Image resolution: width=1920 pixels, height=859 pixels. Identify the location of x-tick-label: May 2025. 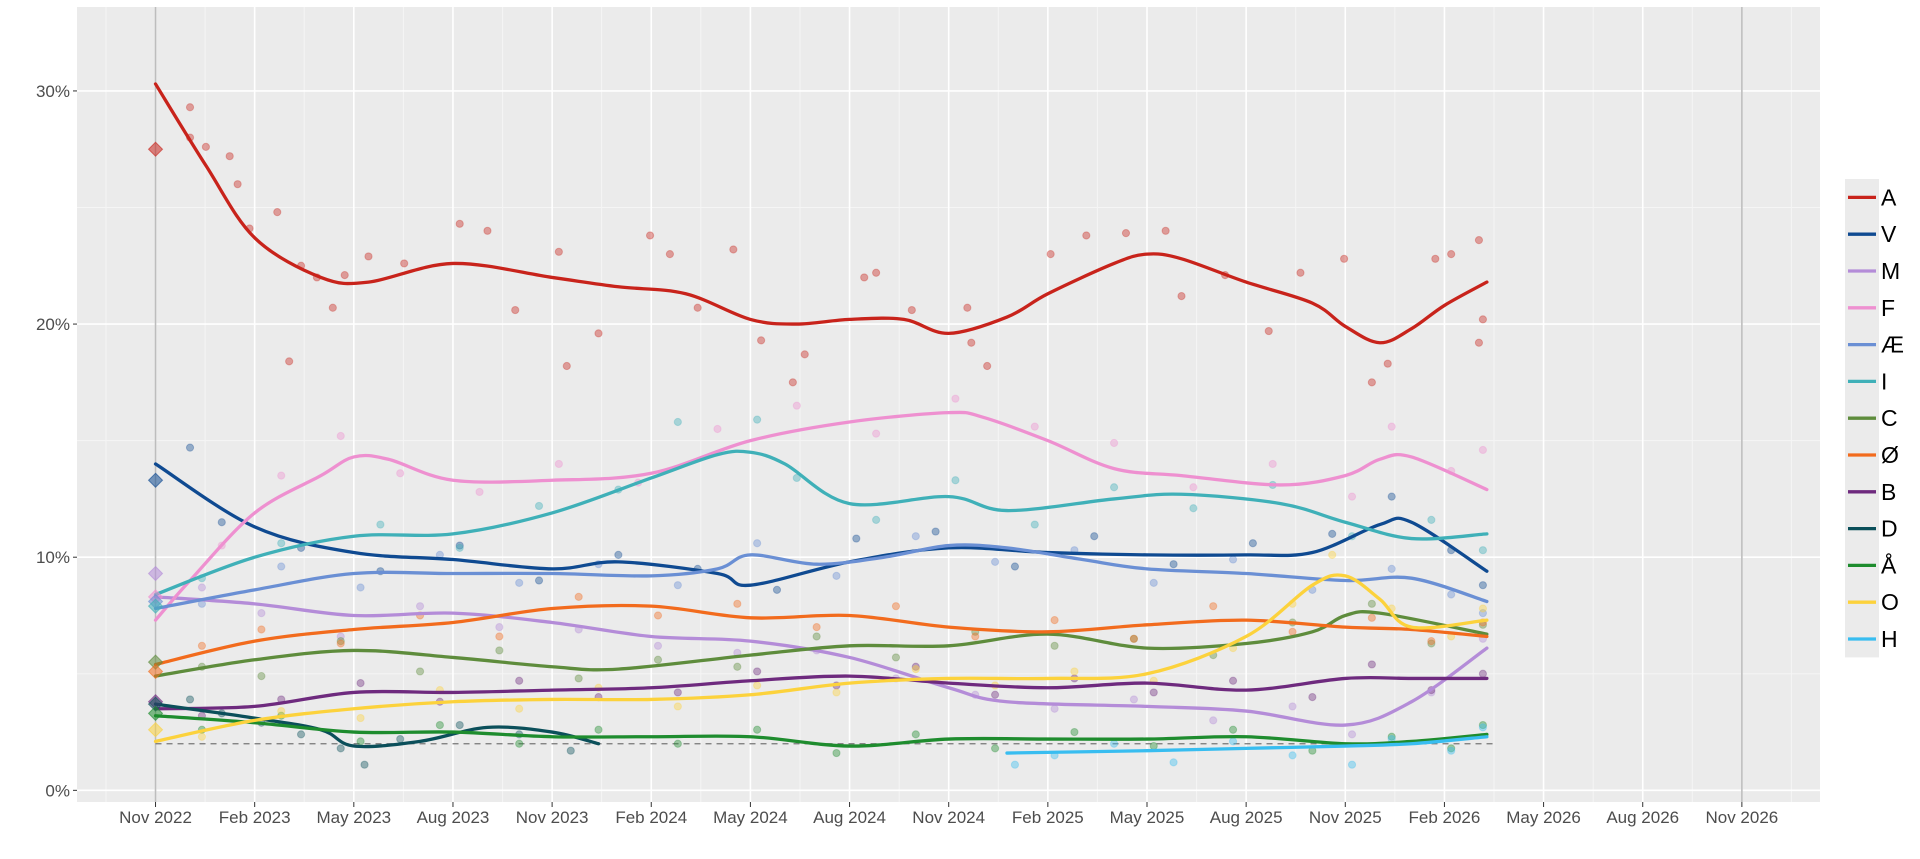
(1147, 817).